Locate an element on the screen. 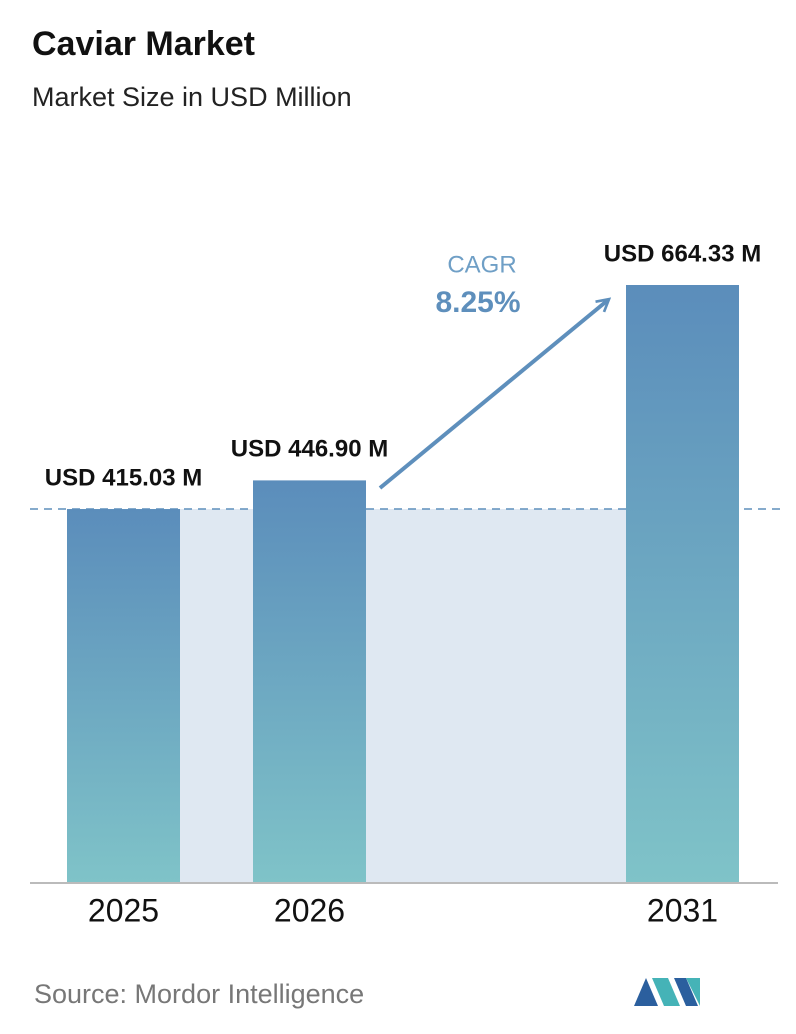  cagr-arrow is located at coordinates (493, 395).